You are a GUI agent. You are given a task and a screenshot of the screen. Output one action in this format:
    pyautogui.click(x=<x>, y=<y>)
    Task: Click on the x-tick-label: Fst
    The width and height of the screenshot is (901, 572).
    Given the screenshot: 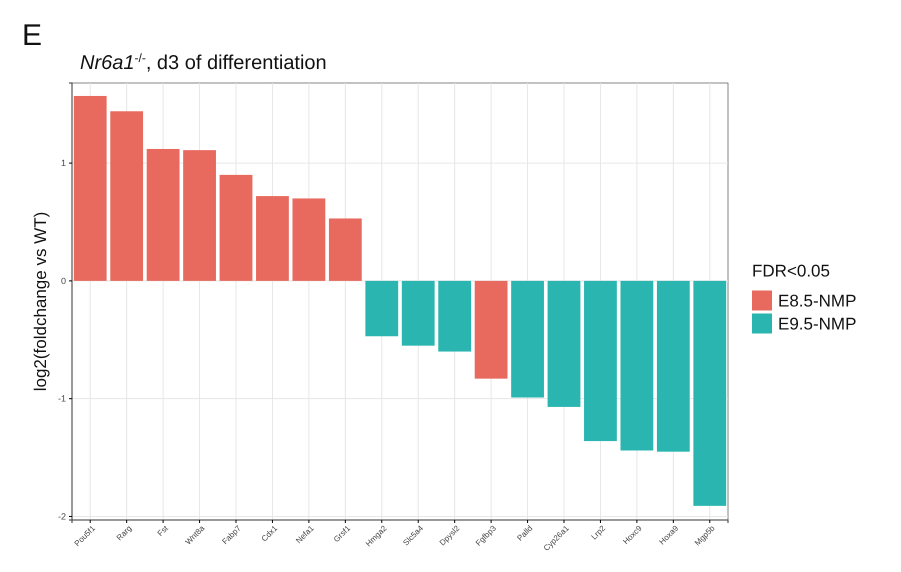 What is the action you would take?
    pyautogui.click(x=163, y=530)
    